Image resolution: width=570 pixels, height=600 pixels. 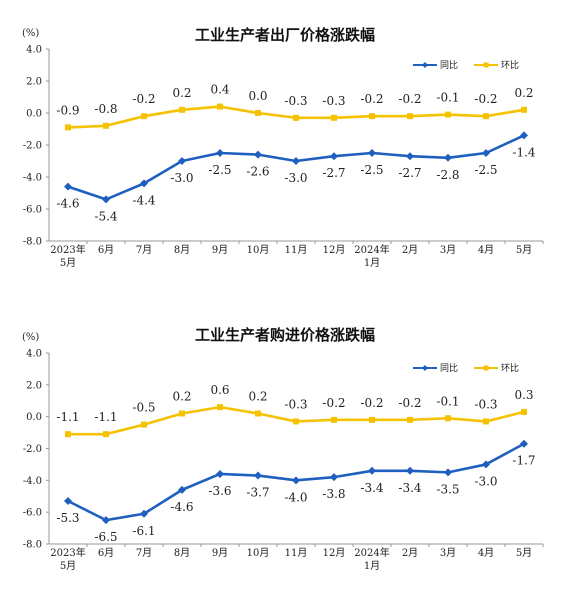 What do you see at coordinates (372, 263) in the screenshot?
I see `x-tick-label: 1月` at bounding box center [372, 263].